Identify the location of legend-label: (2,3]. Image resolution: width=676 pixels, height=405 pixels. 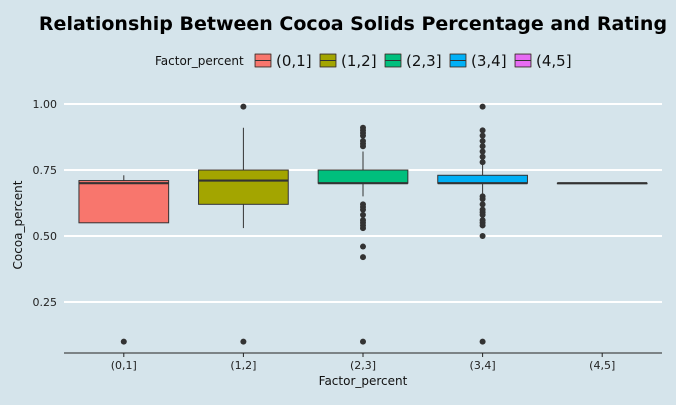
(424, 61).